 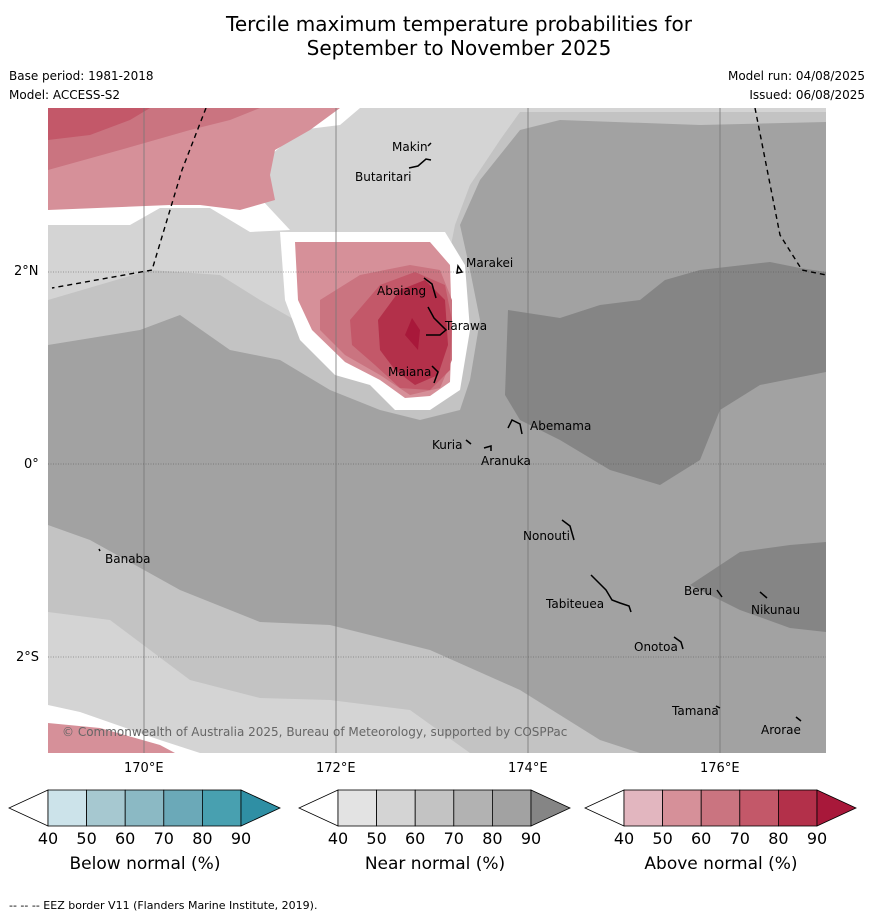 What do you see at coordinates (778, 838) in the screenshot?
I see `colorbar-above-tick: 80` at bounding box center [778, 838].